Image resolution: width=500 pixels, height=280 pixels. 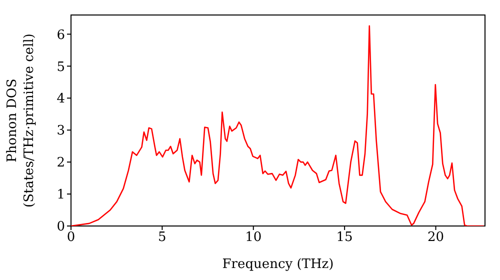 I want to click on y-tick-label: 0, so click(x=60, y=227).